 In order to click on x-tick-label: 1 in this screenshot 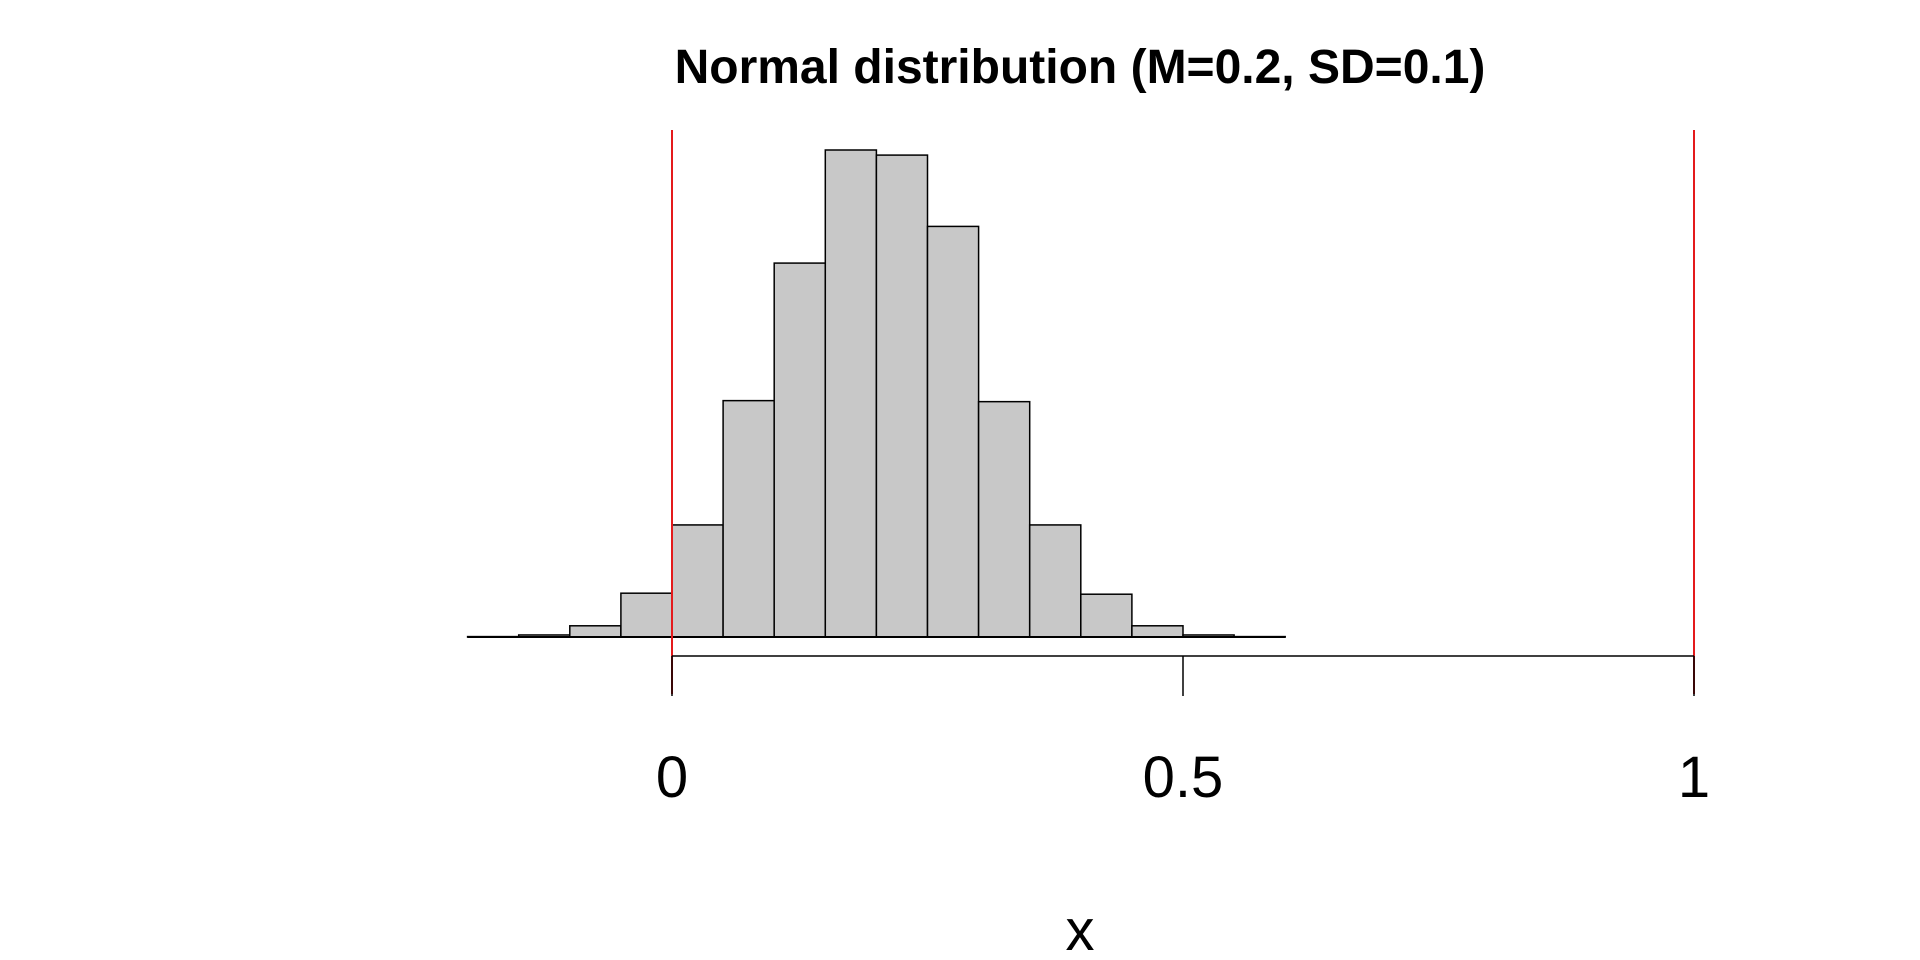, I will do `click(1694, 777)`.